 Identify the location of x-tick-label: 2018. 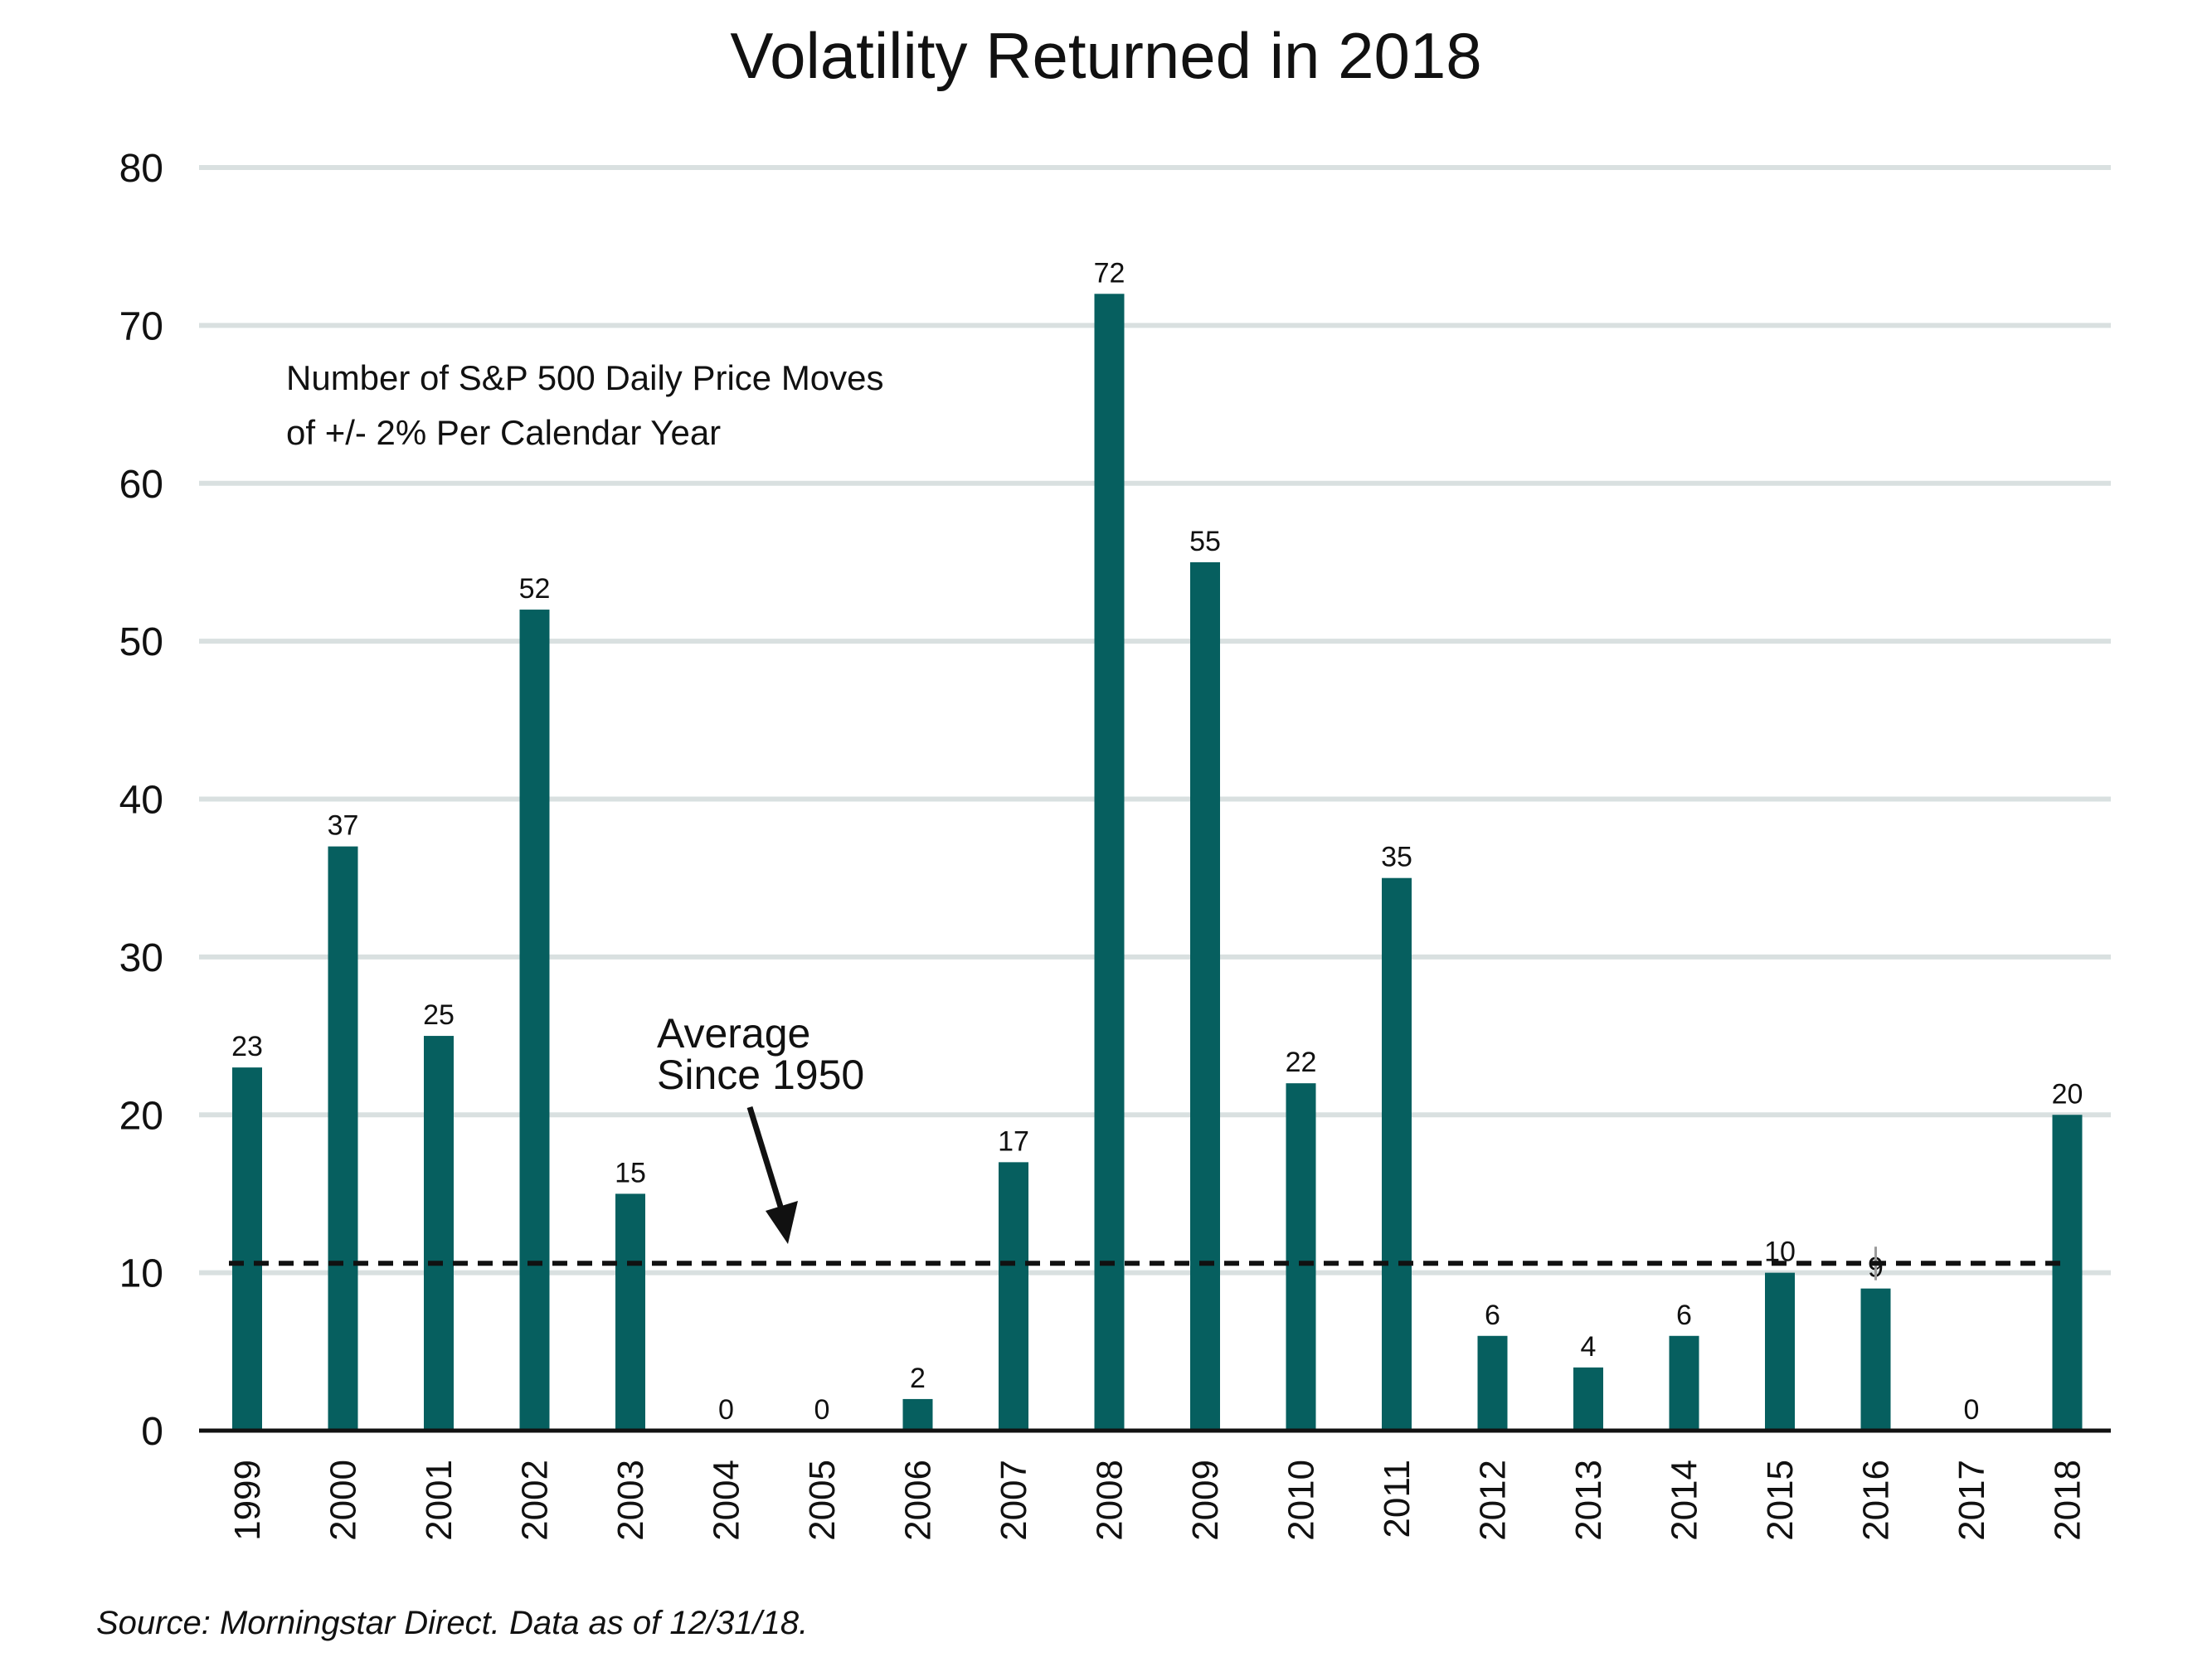
(2068, 1500).